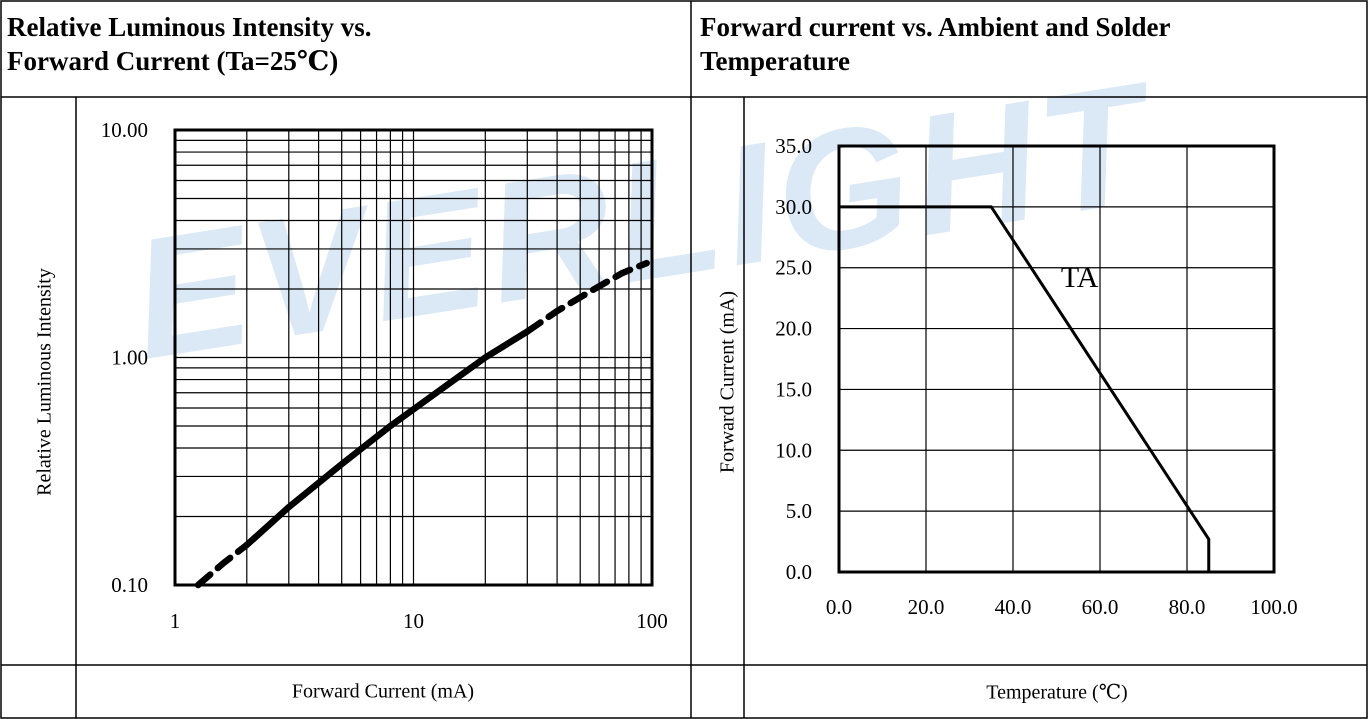 Image resolution: width=1368 pixels, height=719 pixels. I want to click on y-tick-label: 10.0, so click(793, 450).